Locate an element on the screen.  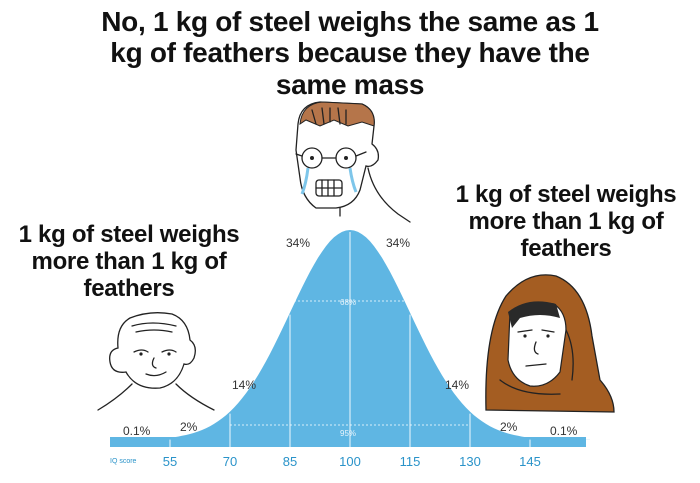
inner-68: 68% is located at coordinates (348, 302).